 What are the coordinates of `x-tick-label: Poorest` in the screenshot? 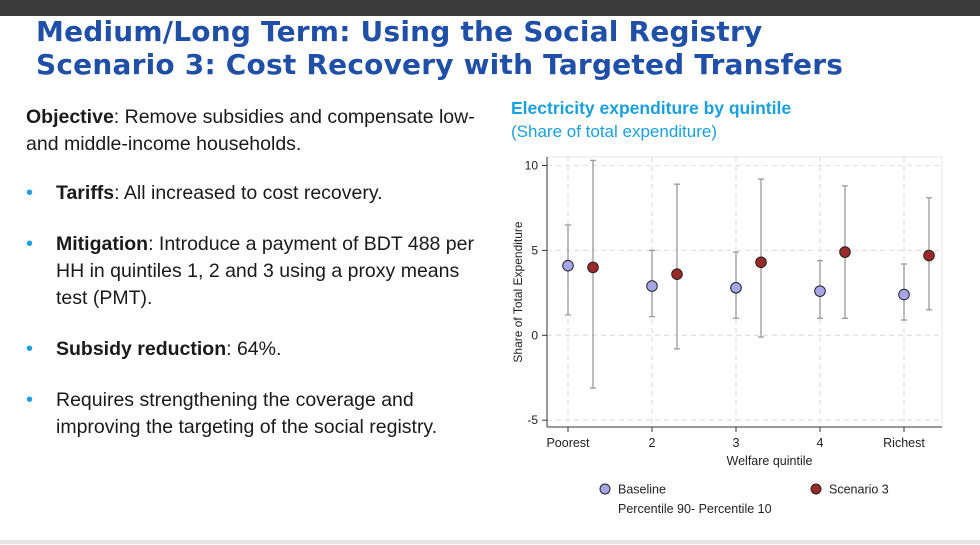 It's located at (568, 443).